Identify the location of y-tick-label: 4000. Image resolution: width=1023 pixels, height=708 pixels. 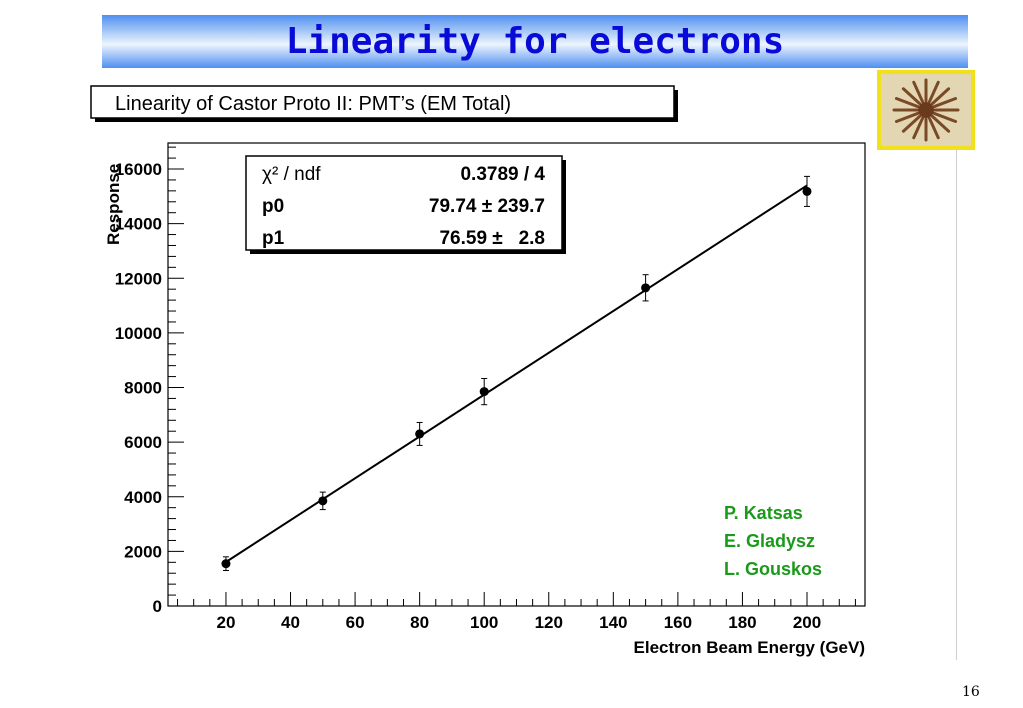
(143, 497).